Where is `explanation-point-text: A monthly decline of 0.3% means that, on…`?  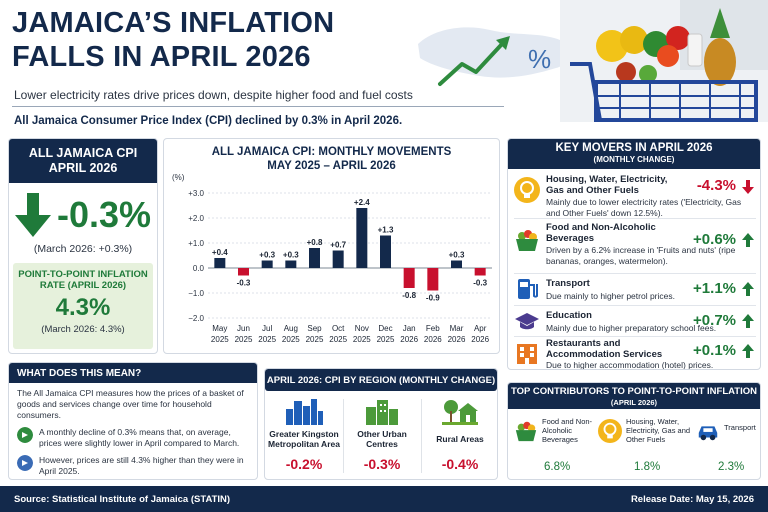
explanation-point-text: A monthly decline of 0.3% means that, on… is located at coordinates (139, 437).